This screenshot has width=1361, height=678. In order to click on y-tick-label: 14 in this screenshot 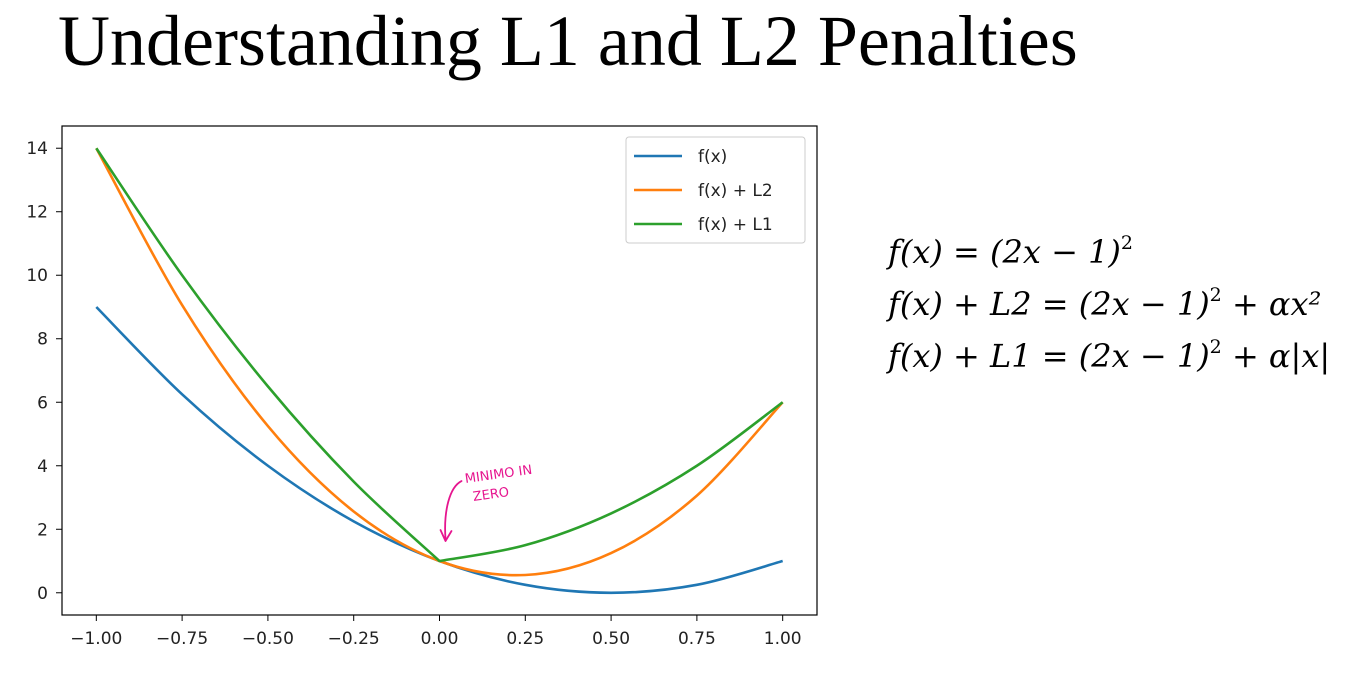, I will do `click(37, 149)`.